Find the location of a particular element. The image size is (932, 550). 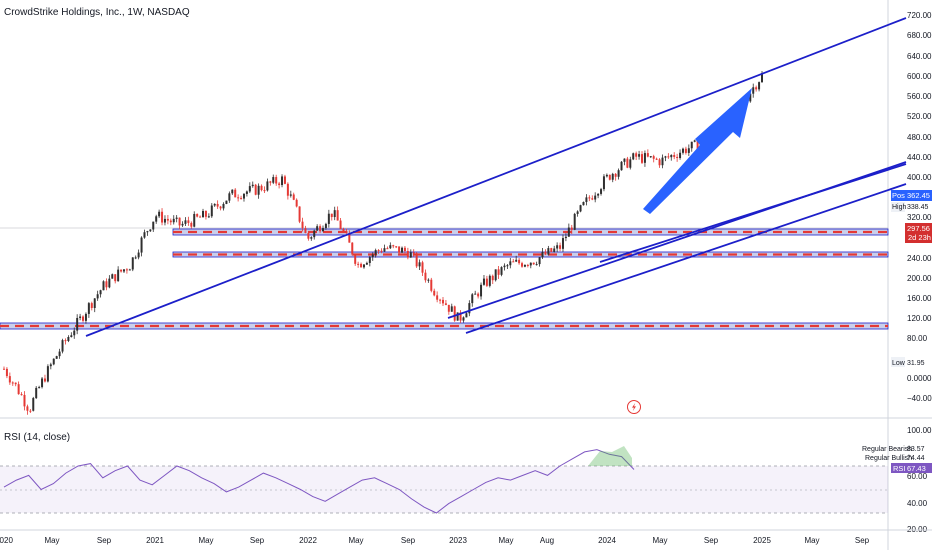

svg-text: Regular Bearish is located at coordinates (887, 449).